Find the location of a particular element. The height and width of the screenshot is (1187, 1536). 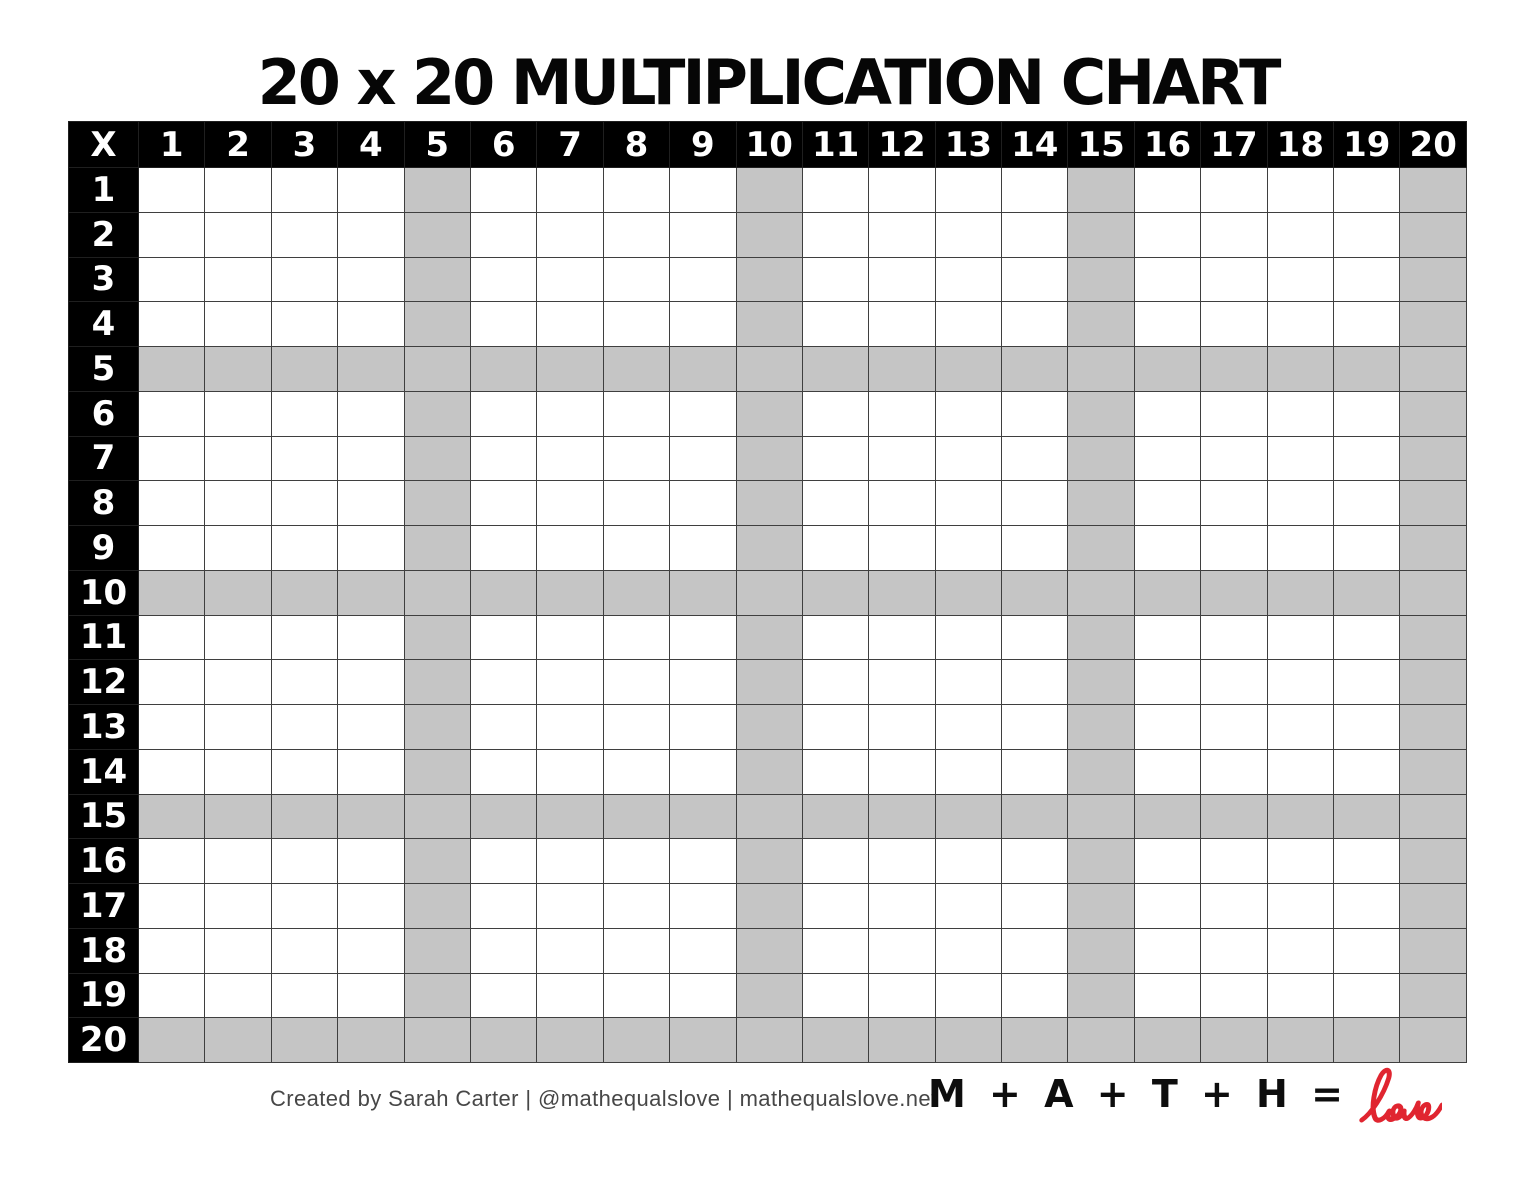

grid-cell-7x6 is located at coordinates (503, 458).